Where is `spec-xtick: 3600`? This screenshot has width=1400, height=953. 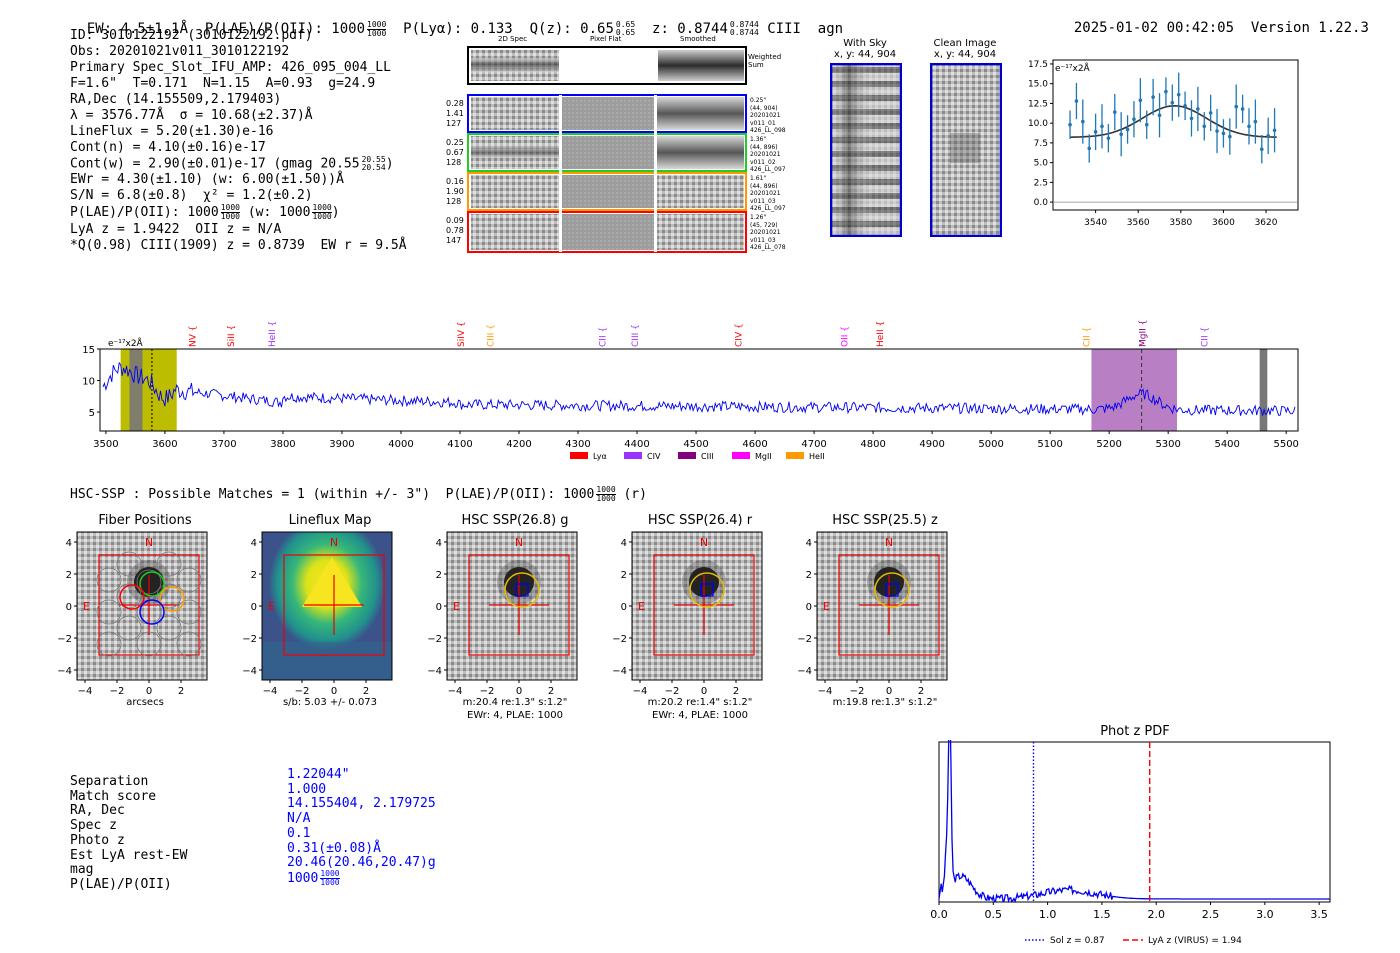 spec-xtick: 3600 is located at coordinates (164, 444).